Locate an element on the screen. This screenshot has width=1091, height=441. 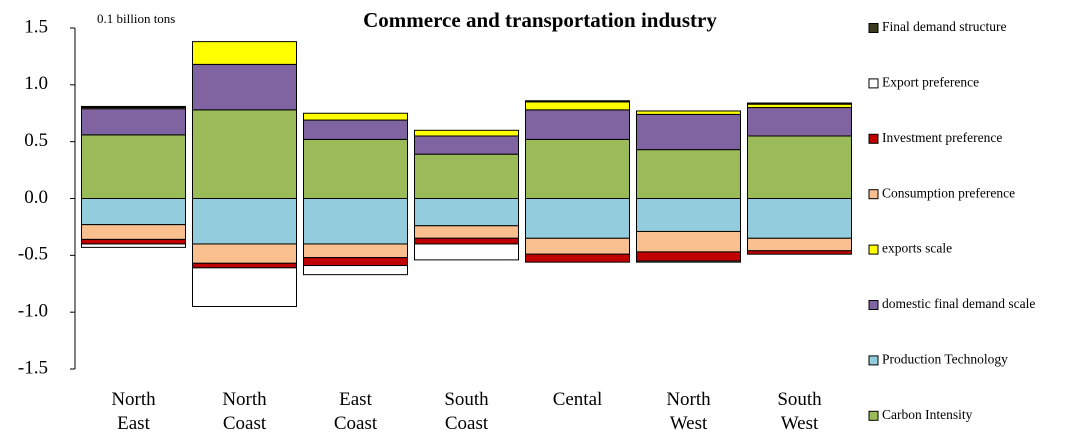
x-tick-label: East Coast is located at coordinates (355, 411).